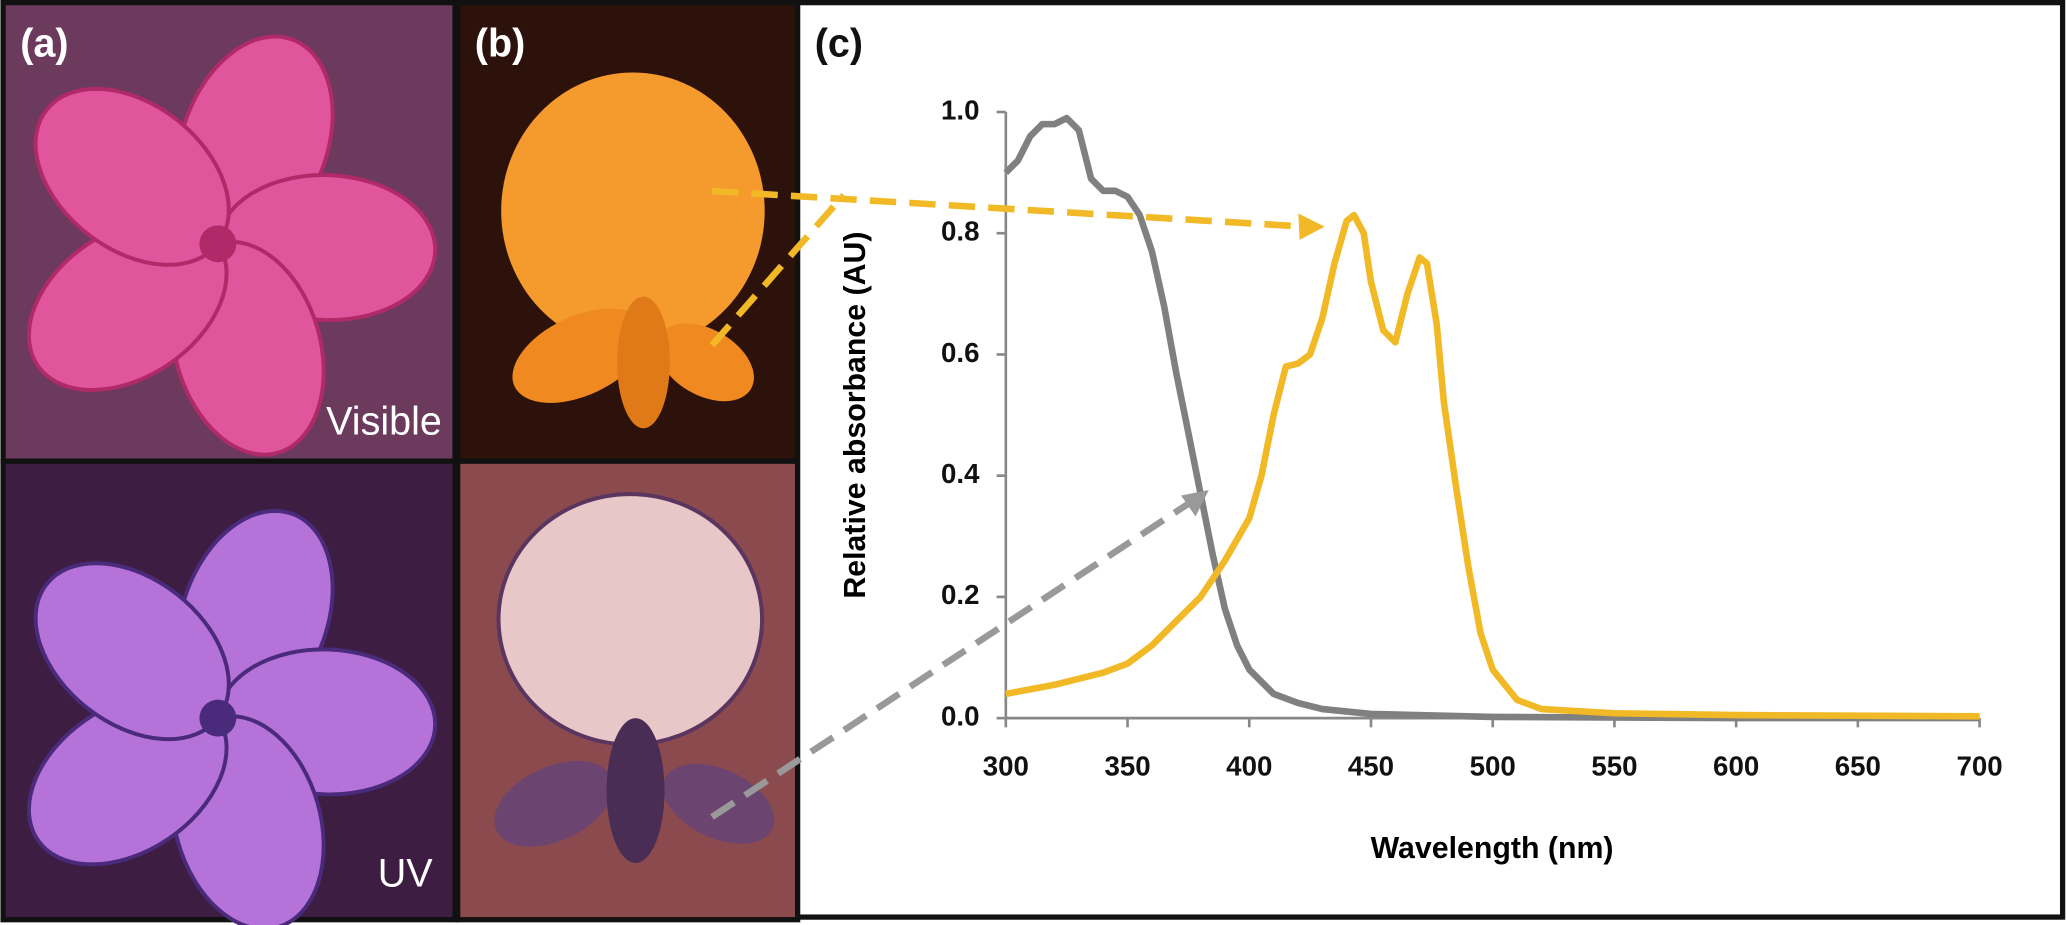  What do you see at coordinates (1249, 766) in the screenshot?
I see `x-tick-label: 400` at bounding box center [1249, 766].